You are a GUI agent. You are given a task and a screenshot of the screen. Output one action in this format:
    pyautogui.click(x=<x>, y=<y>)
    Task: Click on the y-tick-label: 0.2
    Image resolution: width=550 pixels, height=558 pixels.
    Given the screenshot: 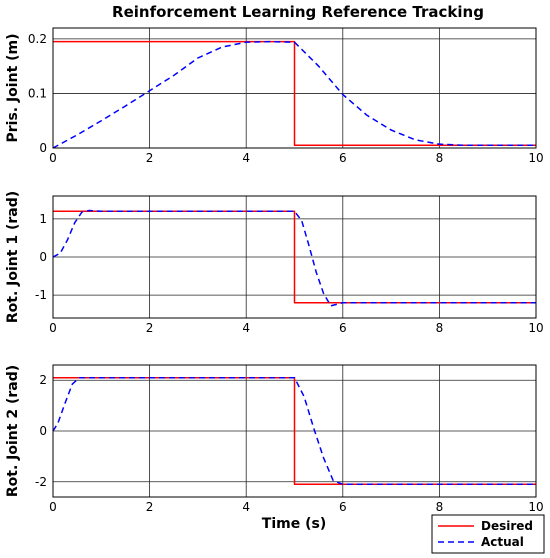 What is the action you would take?
    pyautogui.click(x=37, y=39)
    